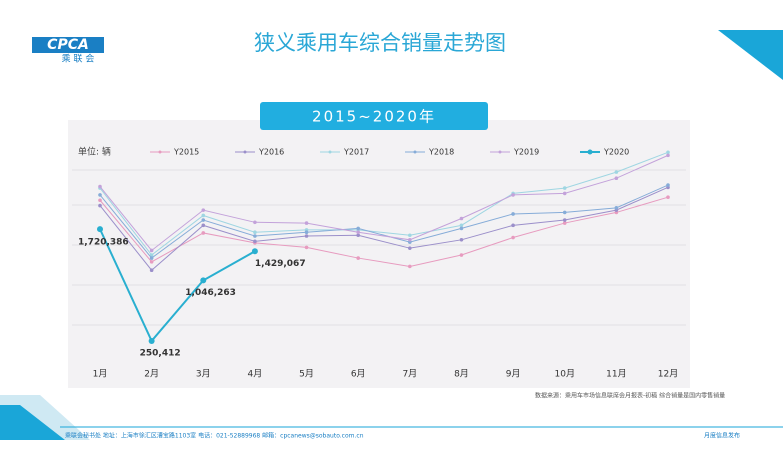 This screenshot has width=783, height=467. I want to click on logo-box, so click(68, 45).